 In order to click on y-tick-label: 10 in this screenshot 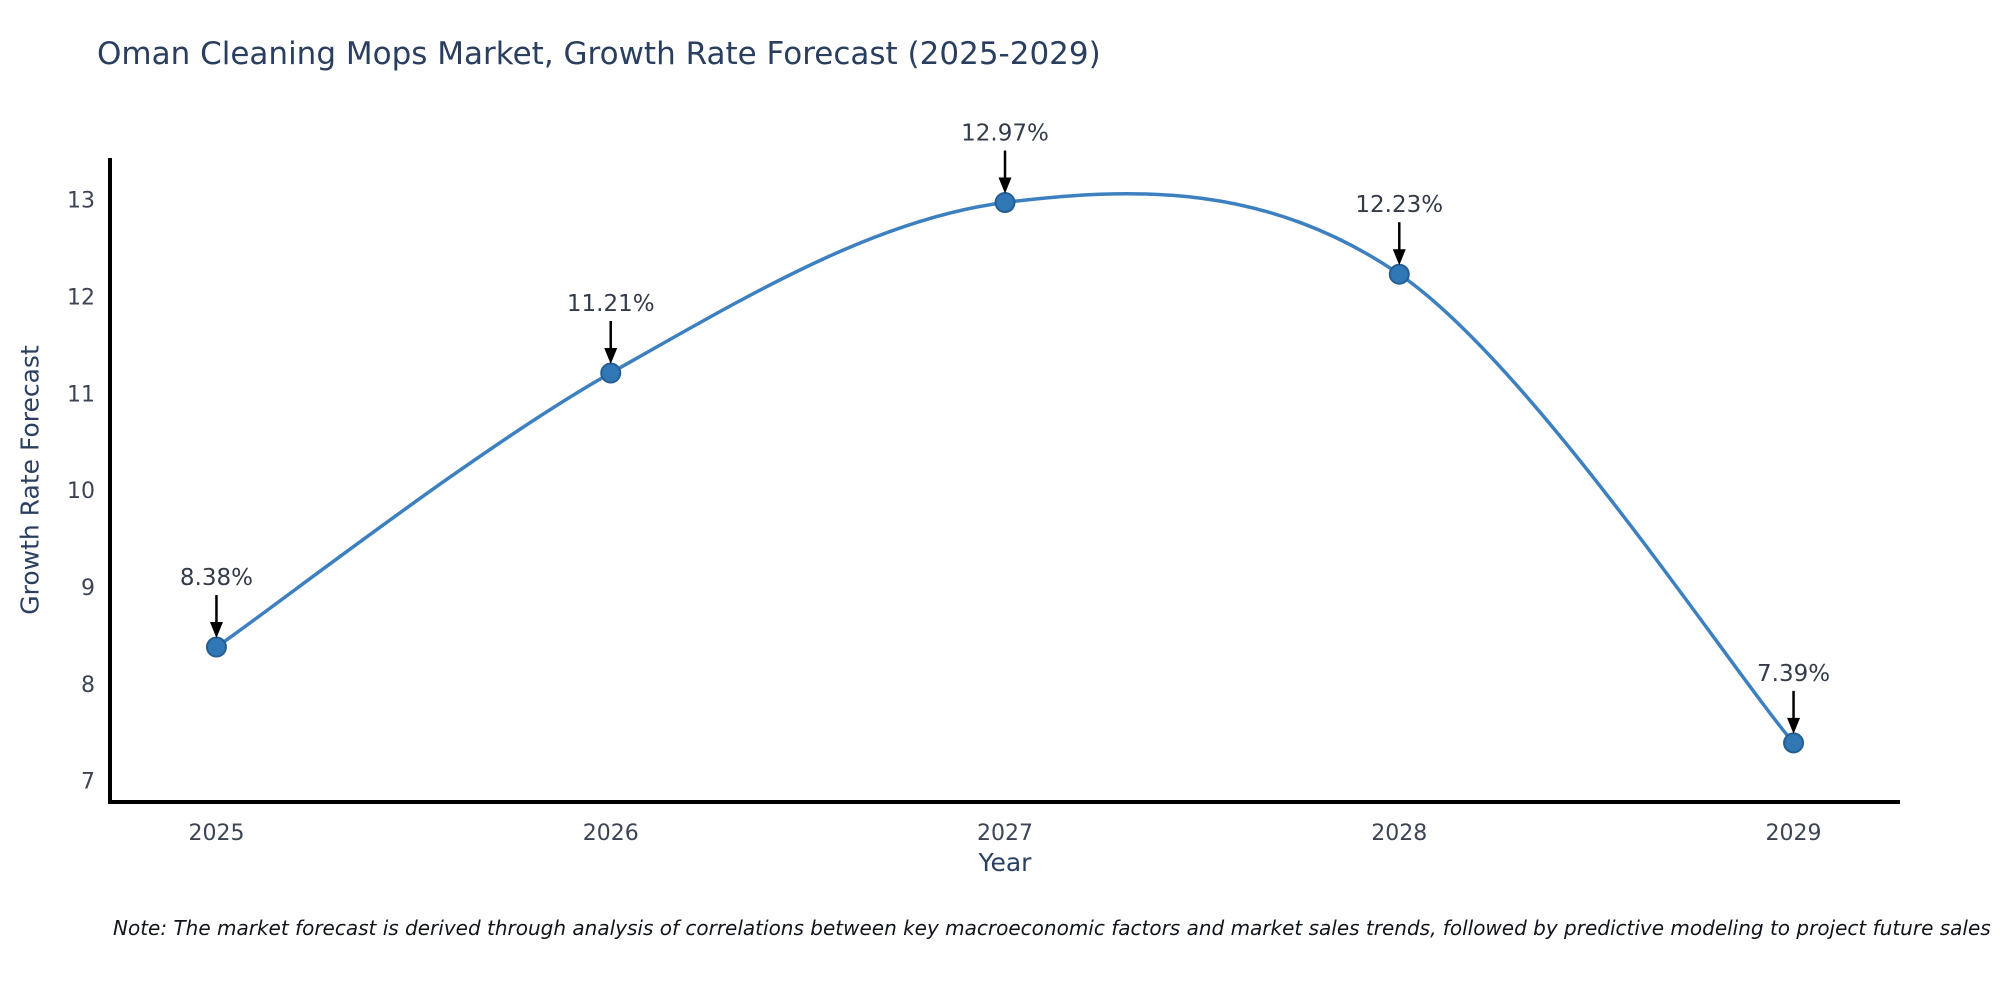, I will do `click(81, 491)`.